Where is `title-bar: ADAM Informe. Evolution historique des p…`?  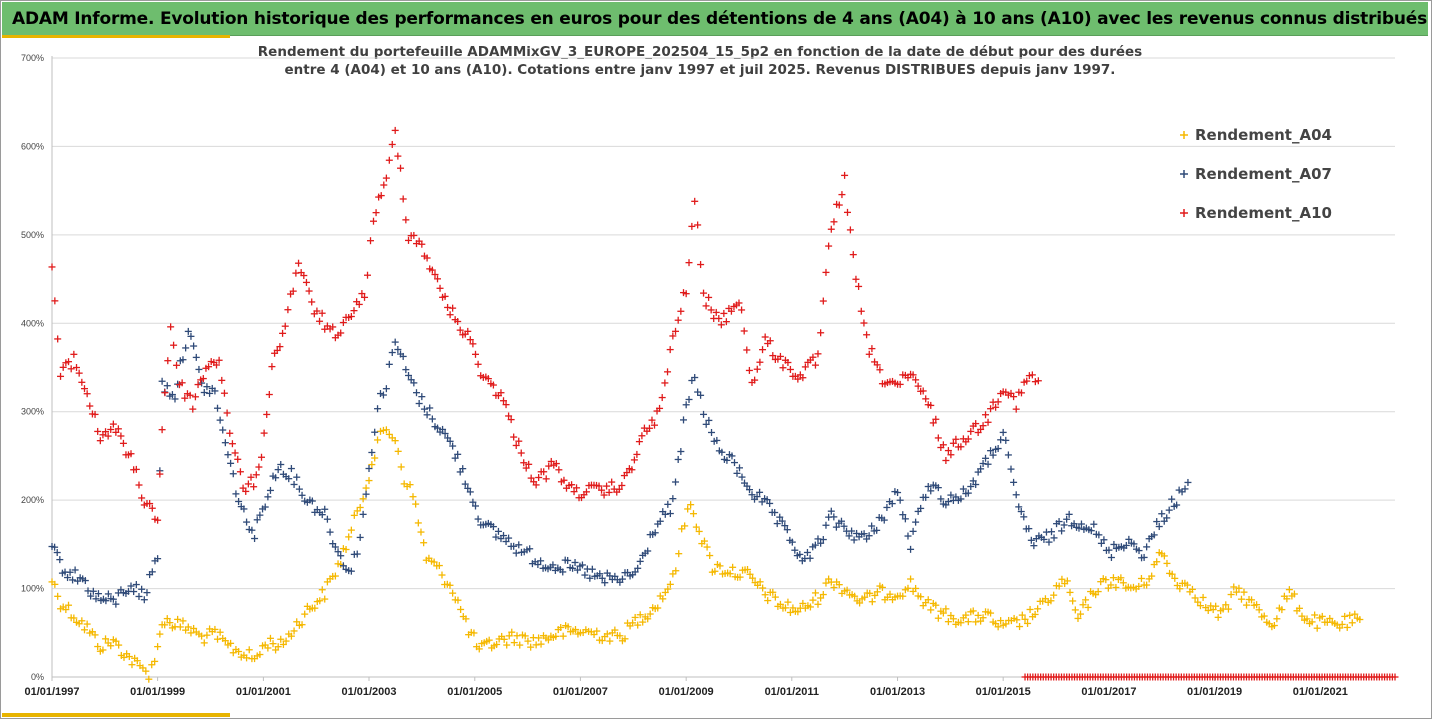
title-bar: ADAM Informe. Evolution historique des p… is located at coordinates (715, 19).